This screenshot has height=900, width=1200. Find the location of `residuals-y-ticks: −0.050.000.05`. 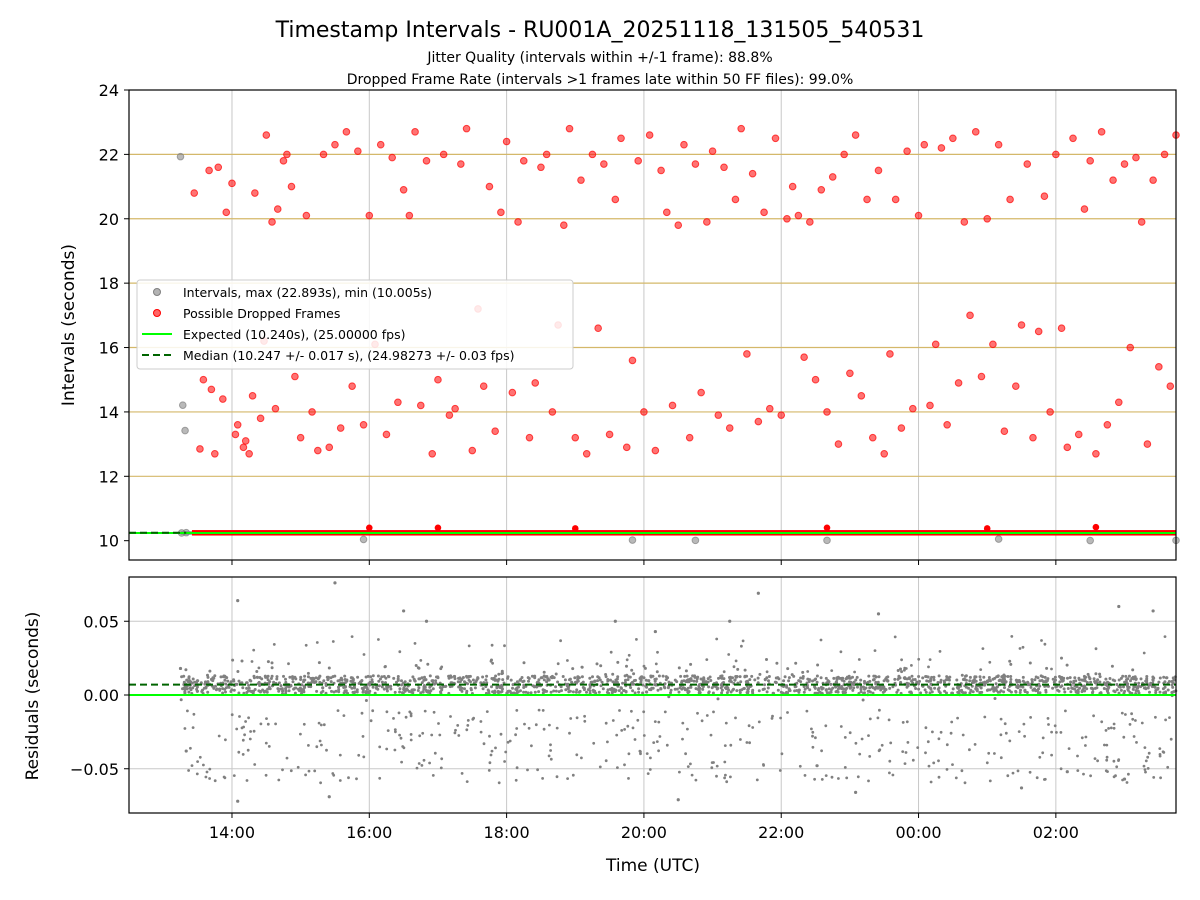

residuals-y-ticks: −0.050.000.05 is located at coordinates (99, 695).